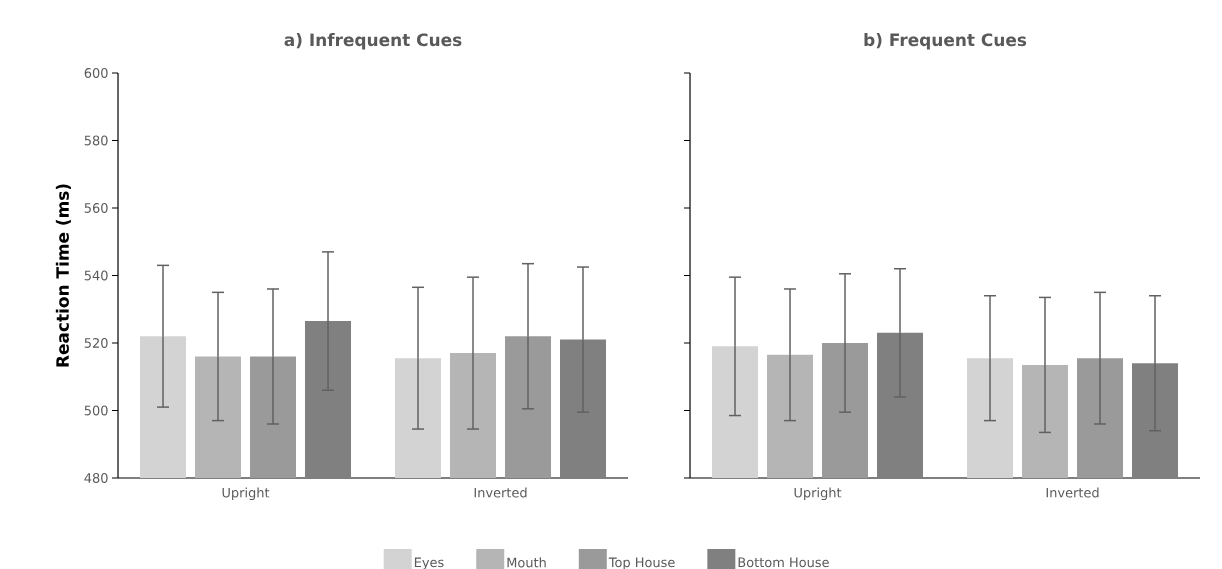 This screenshot has height=569, width=1222. I want to click on legend-label: Top House, so click(641, 563).